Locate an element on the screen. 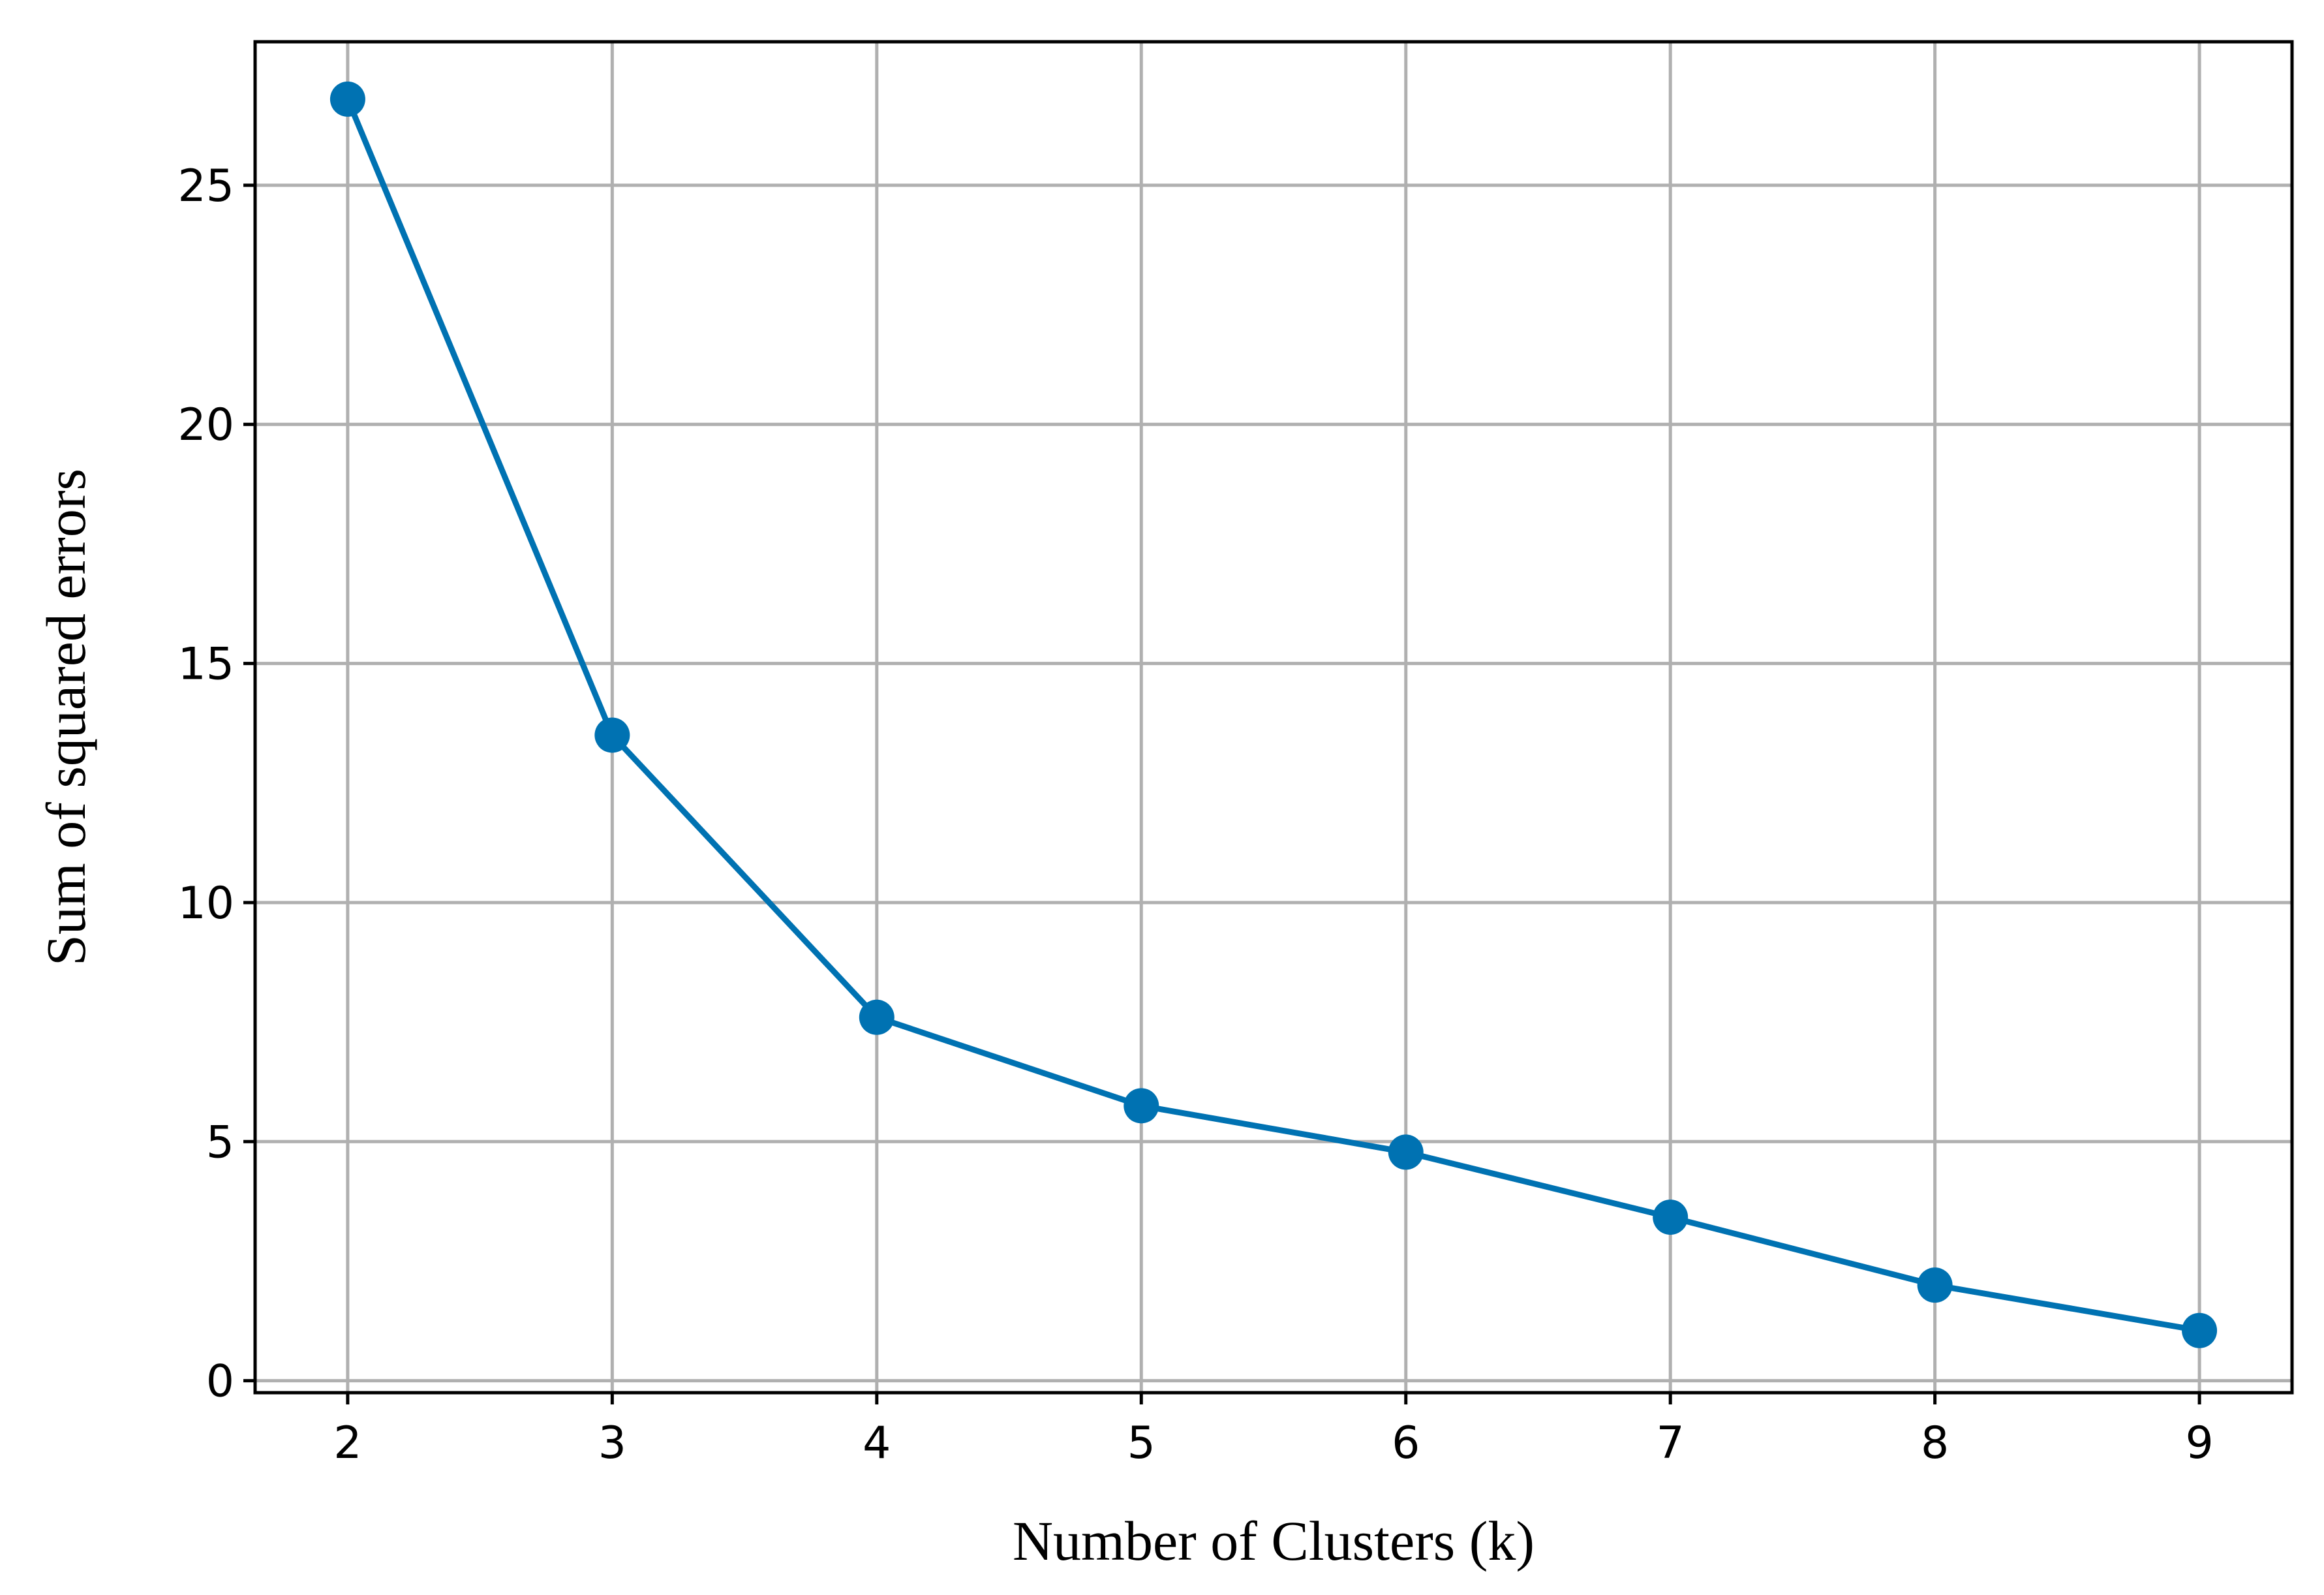 This screenshot has height=1595, width=2324. y-tick-label: 0 is located at coordinates (220, 1382).